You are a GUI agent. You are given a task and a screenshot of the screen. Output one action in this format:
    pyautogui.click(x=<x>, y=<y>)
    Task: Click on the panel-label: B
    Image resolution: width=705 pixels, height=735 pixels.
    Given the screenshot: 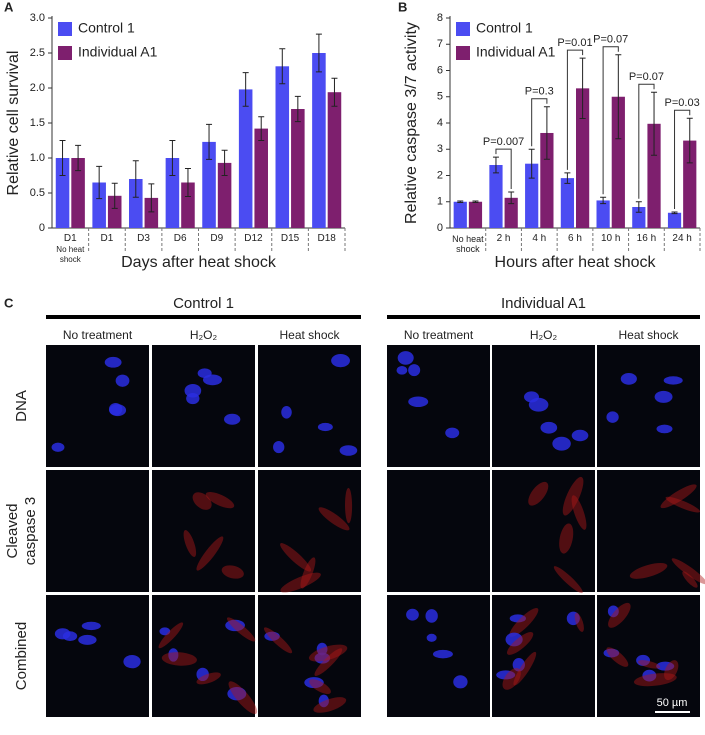 What is the action you would take?
    pyautogui.click(x=402, y=7)
    